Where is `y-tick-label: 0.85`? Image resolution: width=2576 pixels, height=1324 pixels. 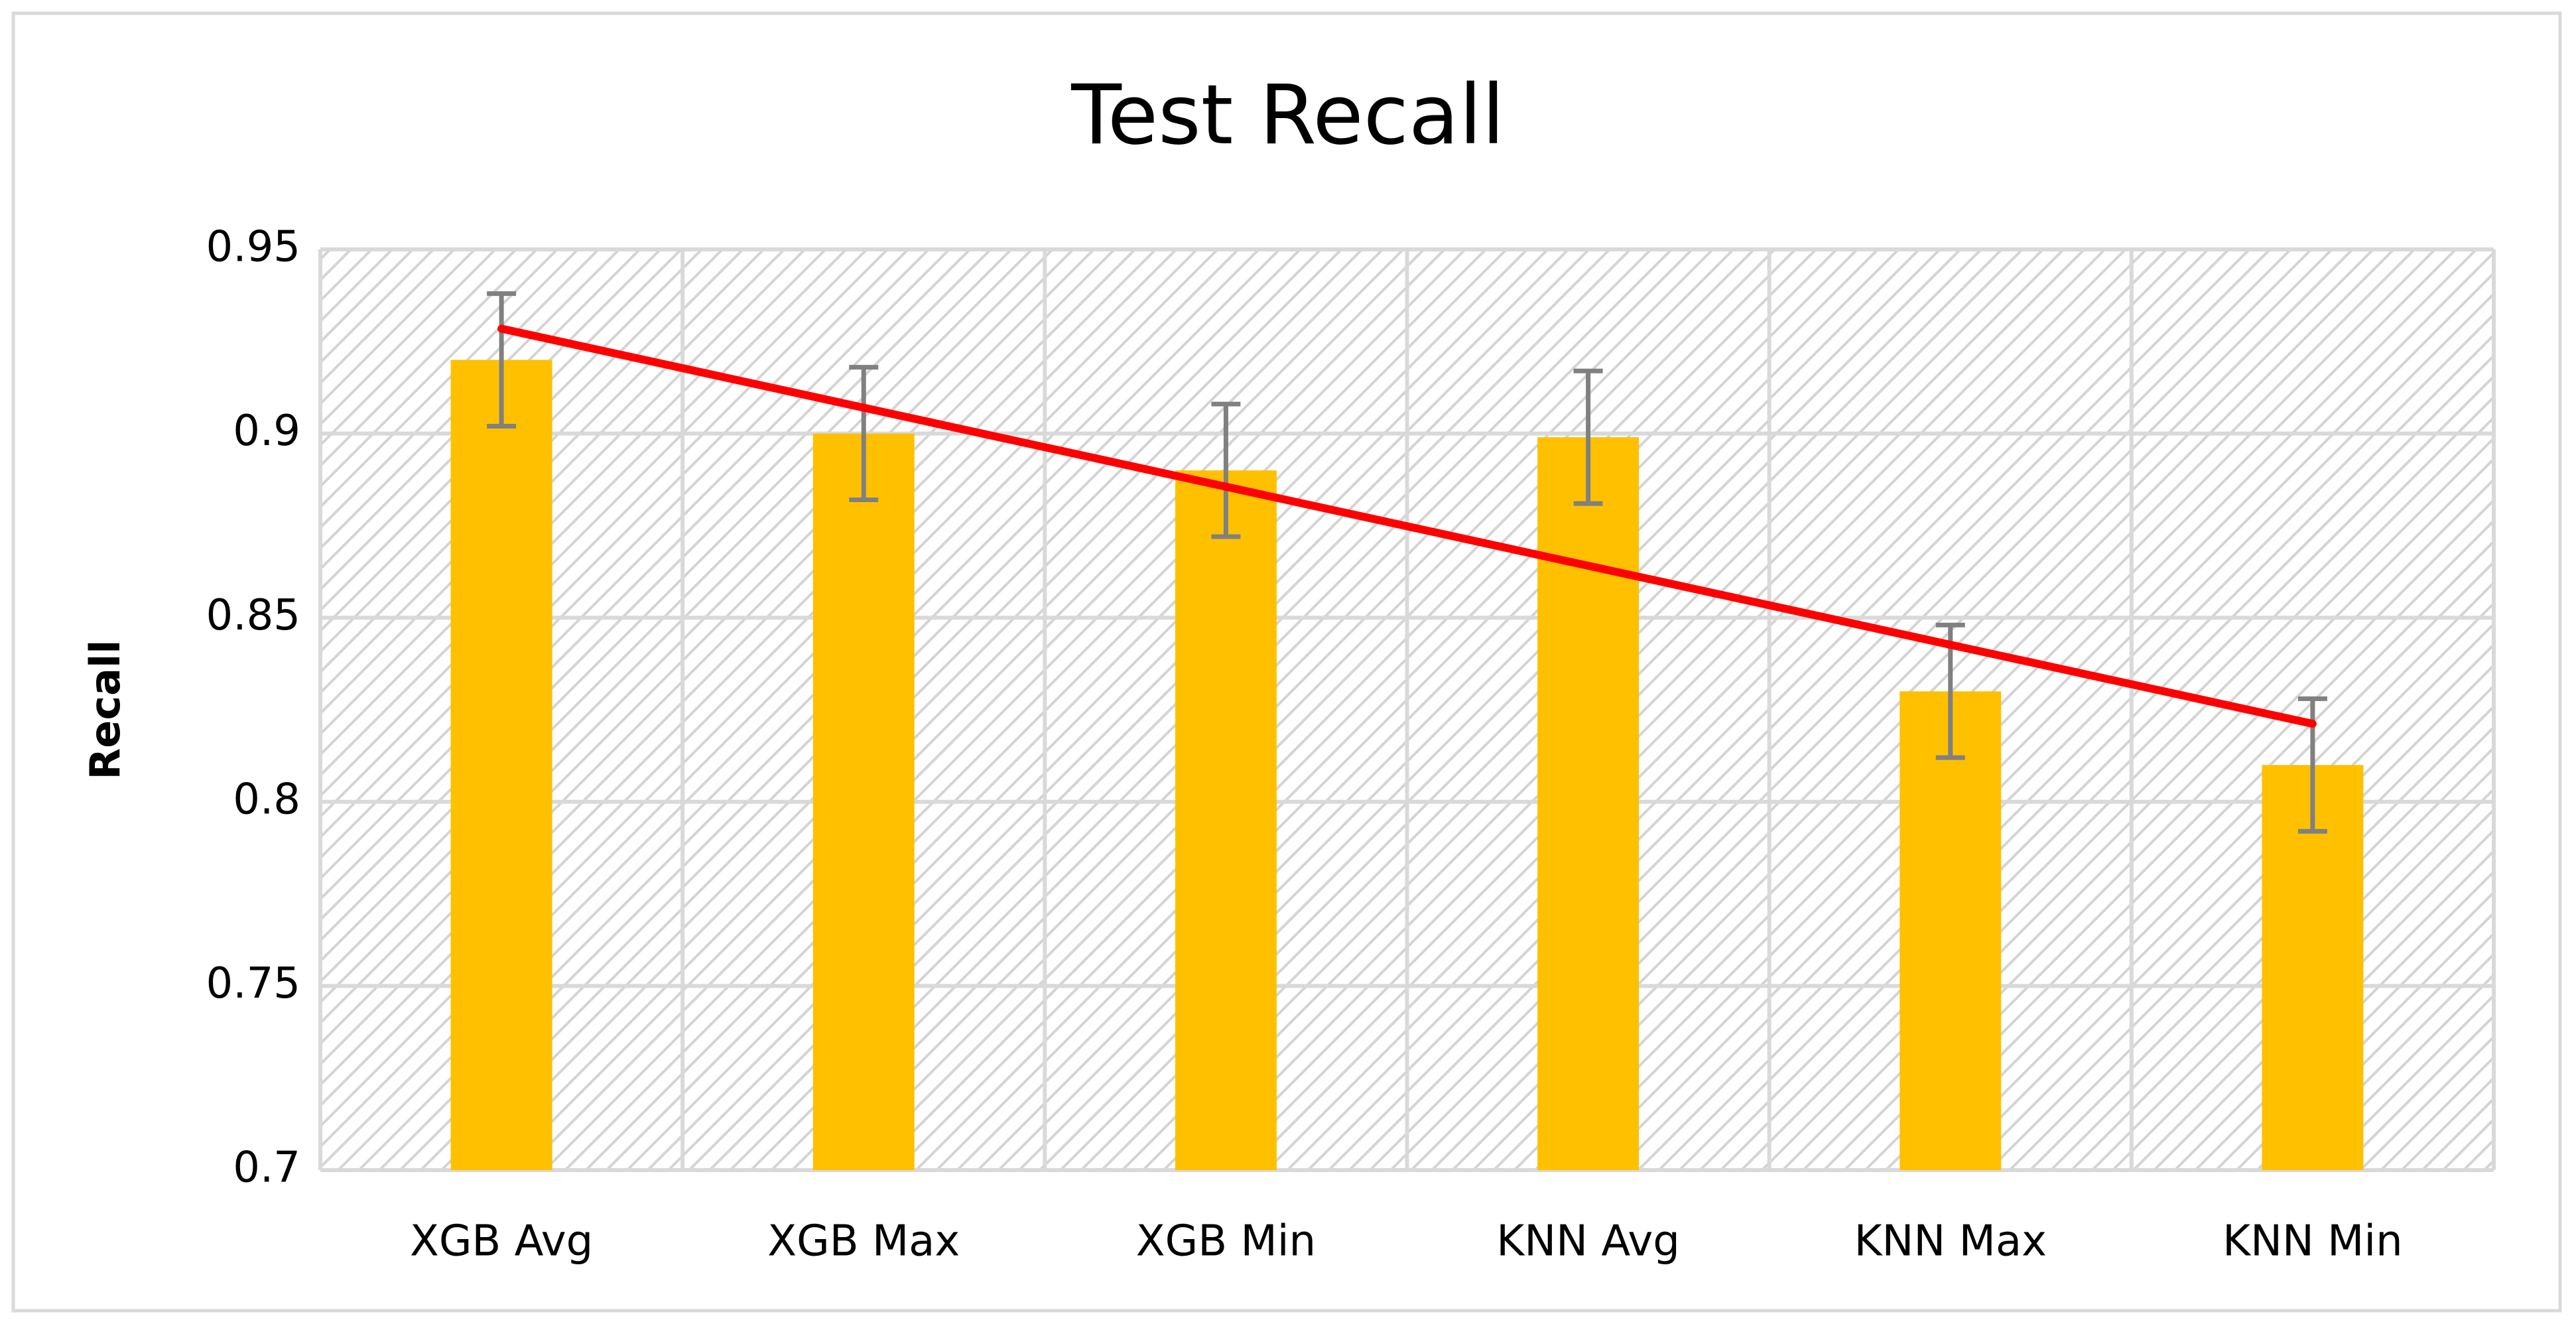 y-tick-label: 0.85 is located at coordinates (254, 615).